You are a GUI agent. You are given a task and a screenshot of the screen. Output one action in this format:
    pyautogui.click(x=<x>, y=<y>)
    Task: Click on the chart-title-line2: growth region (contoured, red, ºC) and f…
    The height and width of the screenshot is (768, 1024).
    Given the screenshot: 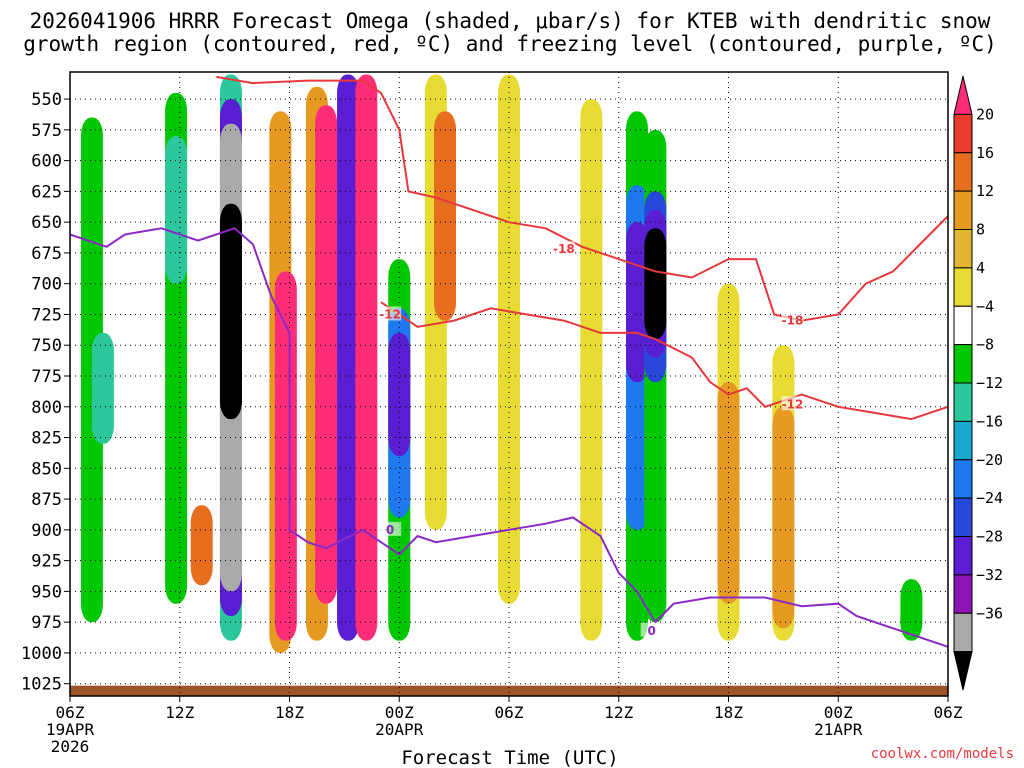 What is the action you would take?
    pyautogui.click(x=510, y=44)
    